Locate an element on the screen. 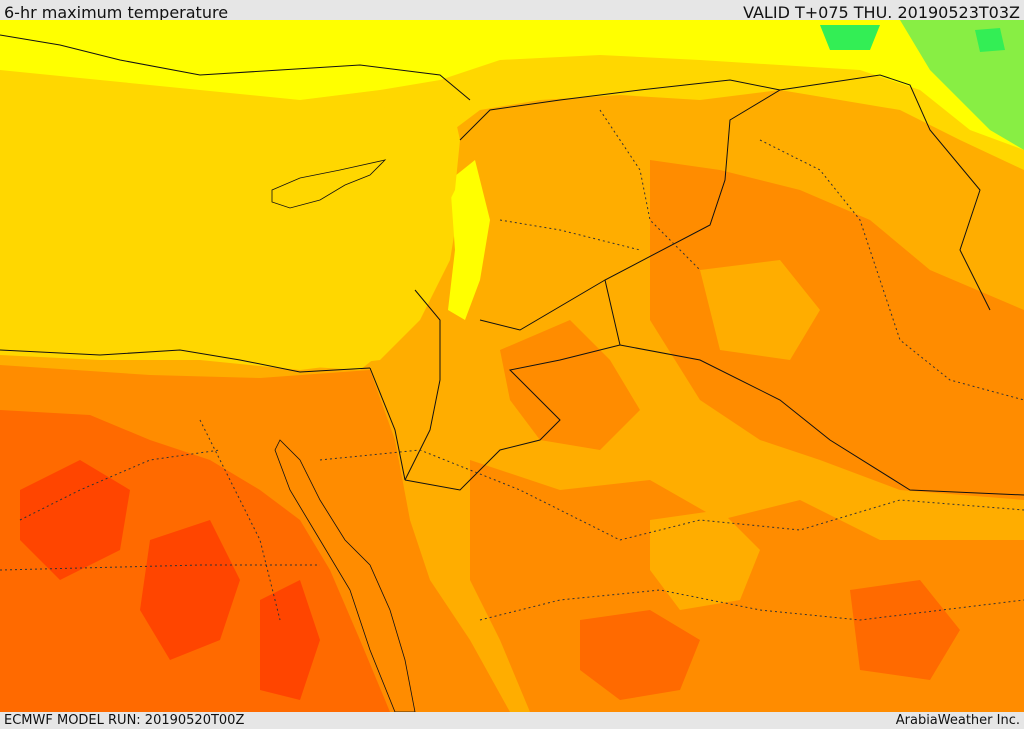  very-hot-patch-south is located at coordinates (770, 640).